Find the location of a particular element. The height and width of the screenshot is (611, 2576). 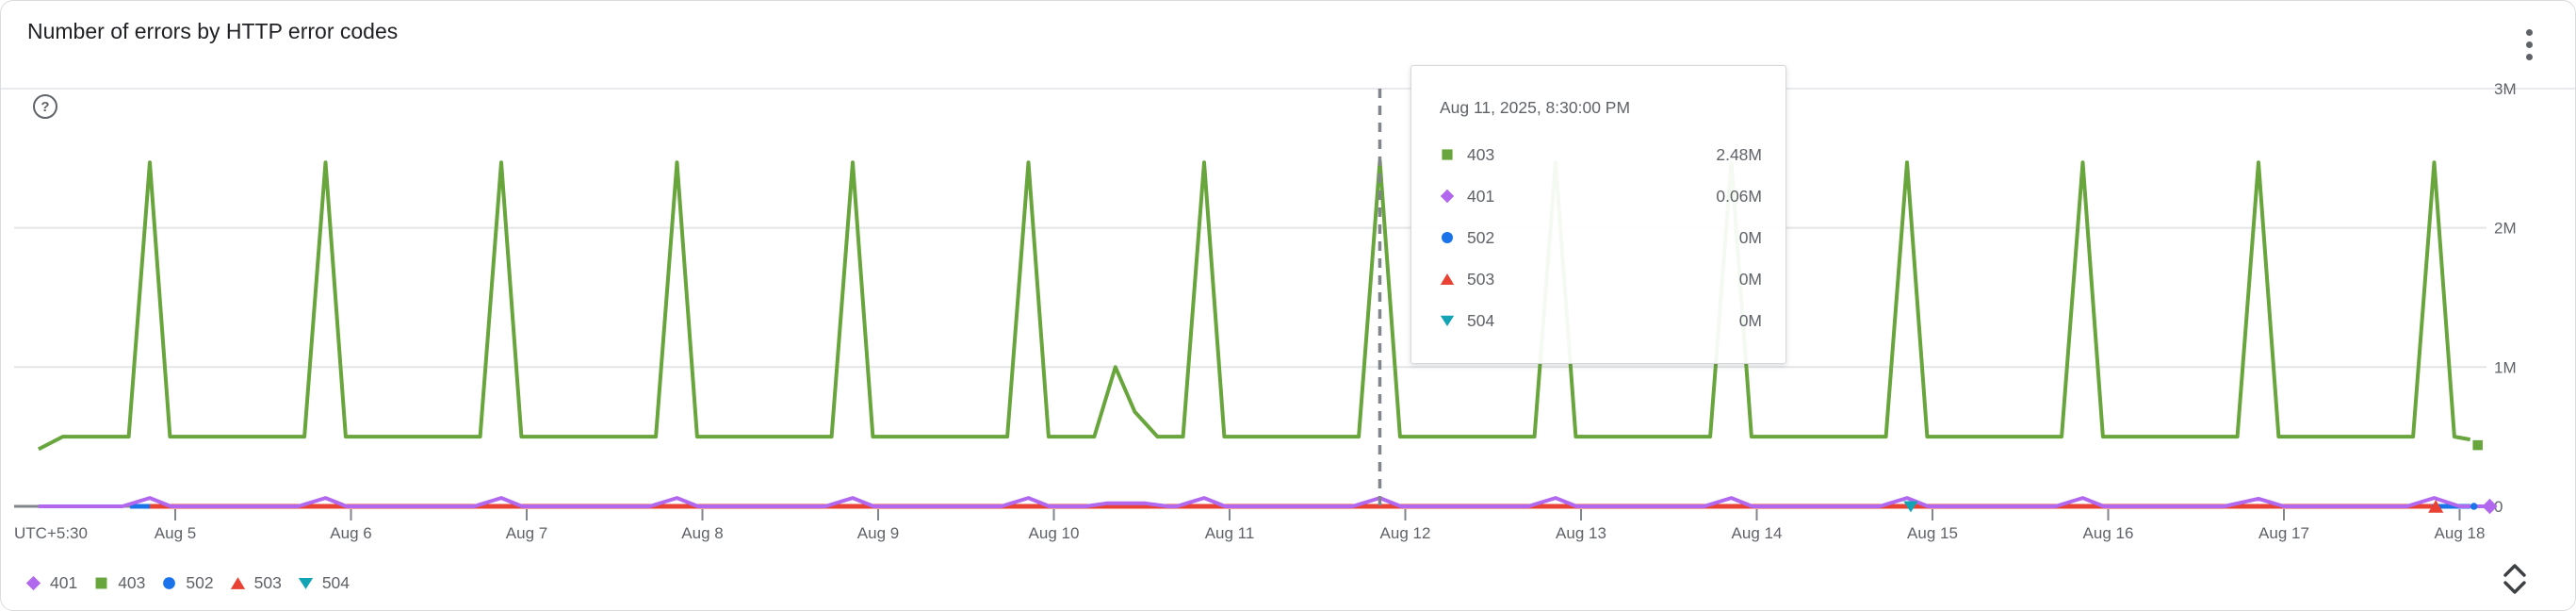

tooltip-series-label: 502 is located at coordinates (1481, 237).